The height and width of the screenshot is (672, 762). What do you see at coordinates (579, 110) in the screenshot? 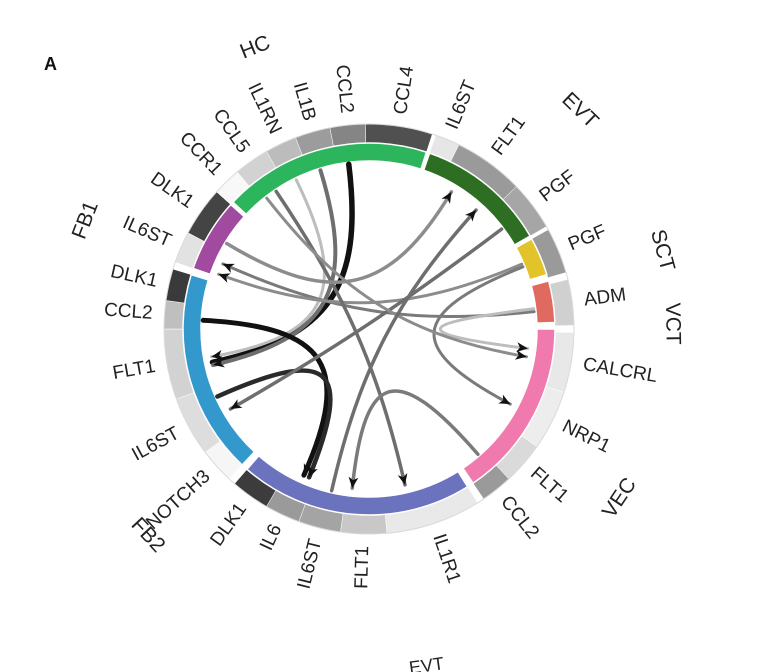
I see `group-label: EVT` at bounding box center [579, 110].